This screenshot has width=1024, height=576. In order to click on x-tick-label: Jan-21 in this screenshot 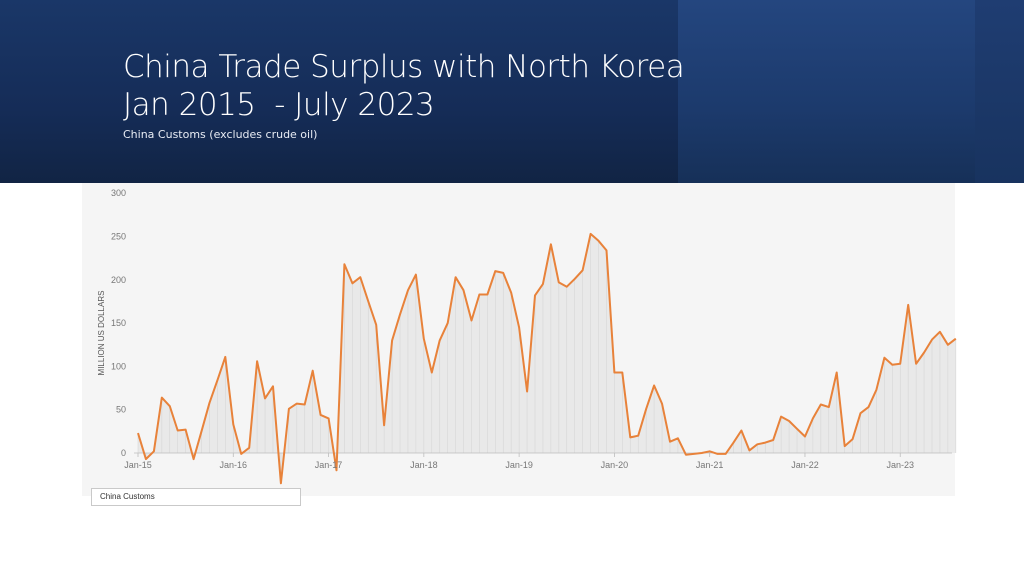, I will do `click(710, 465)`.